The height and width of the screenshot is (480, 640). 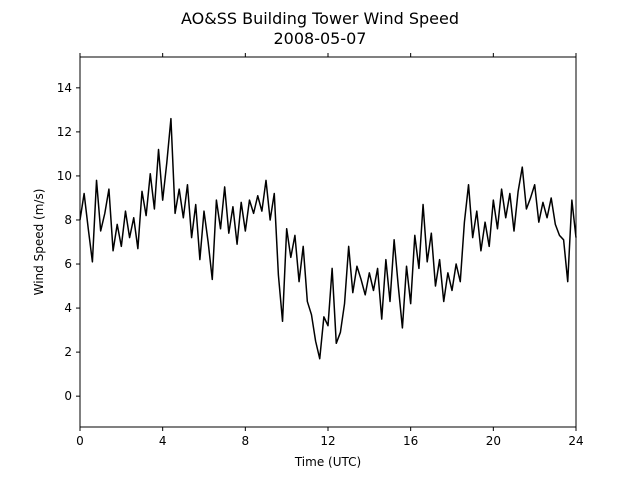 What do you see at coordinates (320, 18) in the screenshot?
I see `chart-title: AO&SS Building Tower Wind Speed` at bounding box center [320, 18].